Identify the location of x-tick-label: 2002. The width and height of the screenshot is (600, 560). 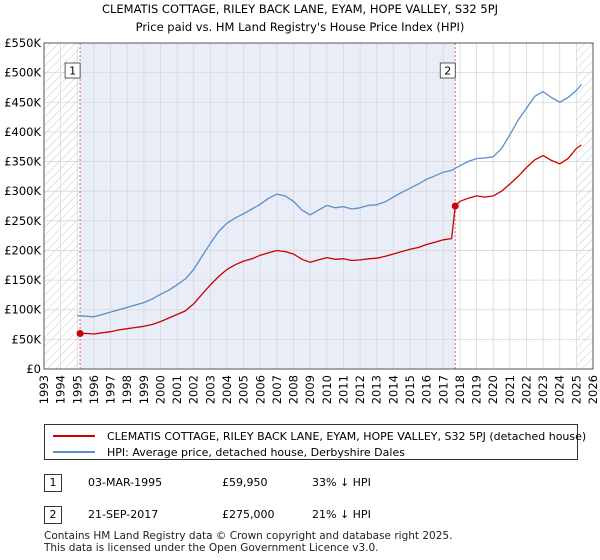
(194, 389).